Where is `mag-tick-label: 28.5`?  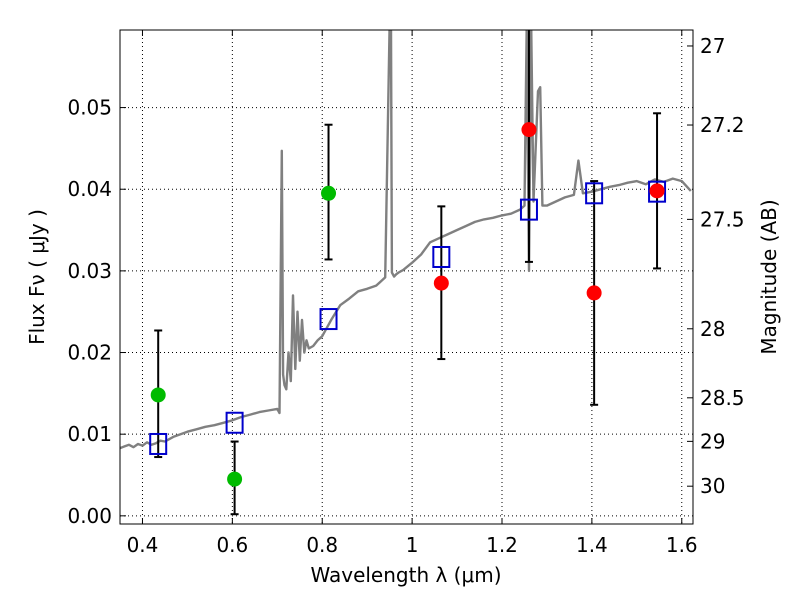 mag-tick-label: 28.5 is located at coordinates (722, 398).